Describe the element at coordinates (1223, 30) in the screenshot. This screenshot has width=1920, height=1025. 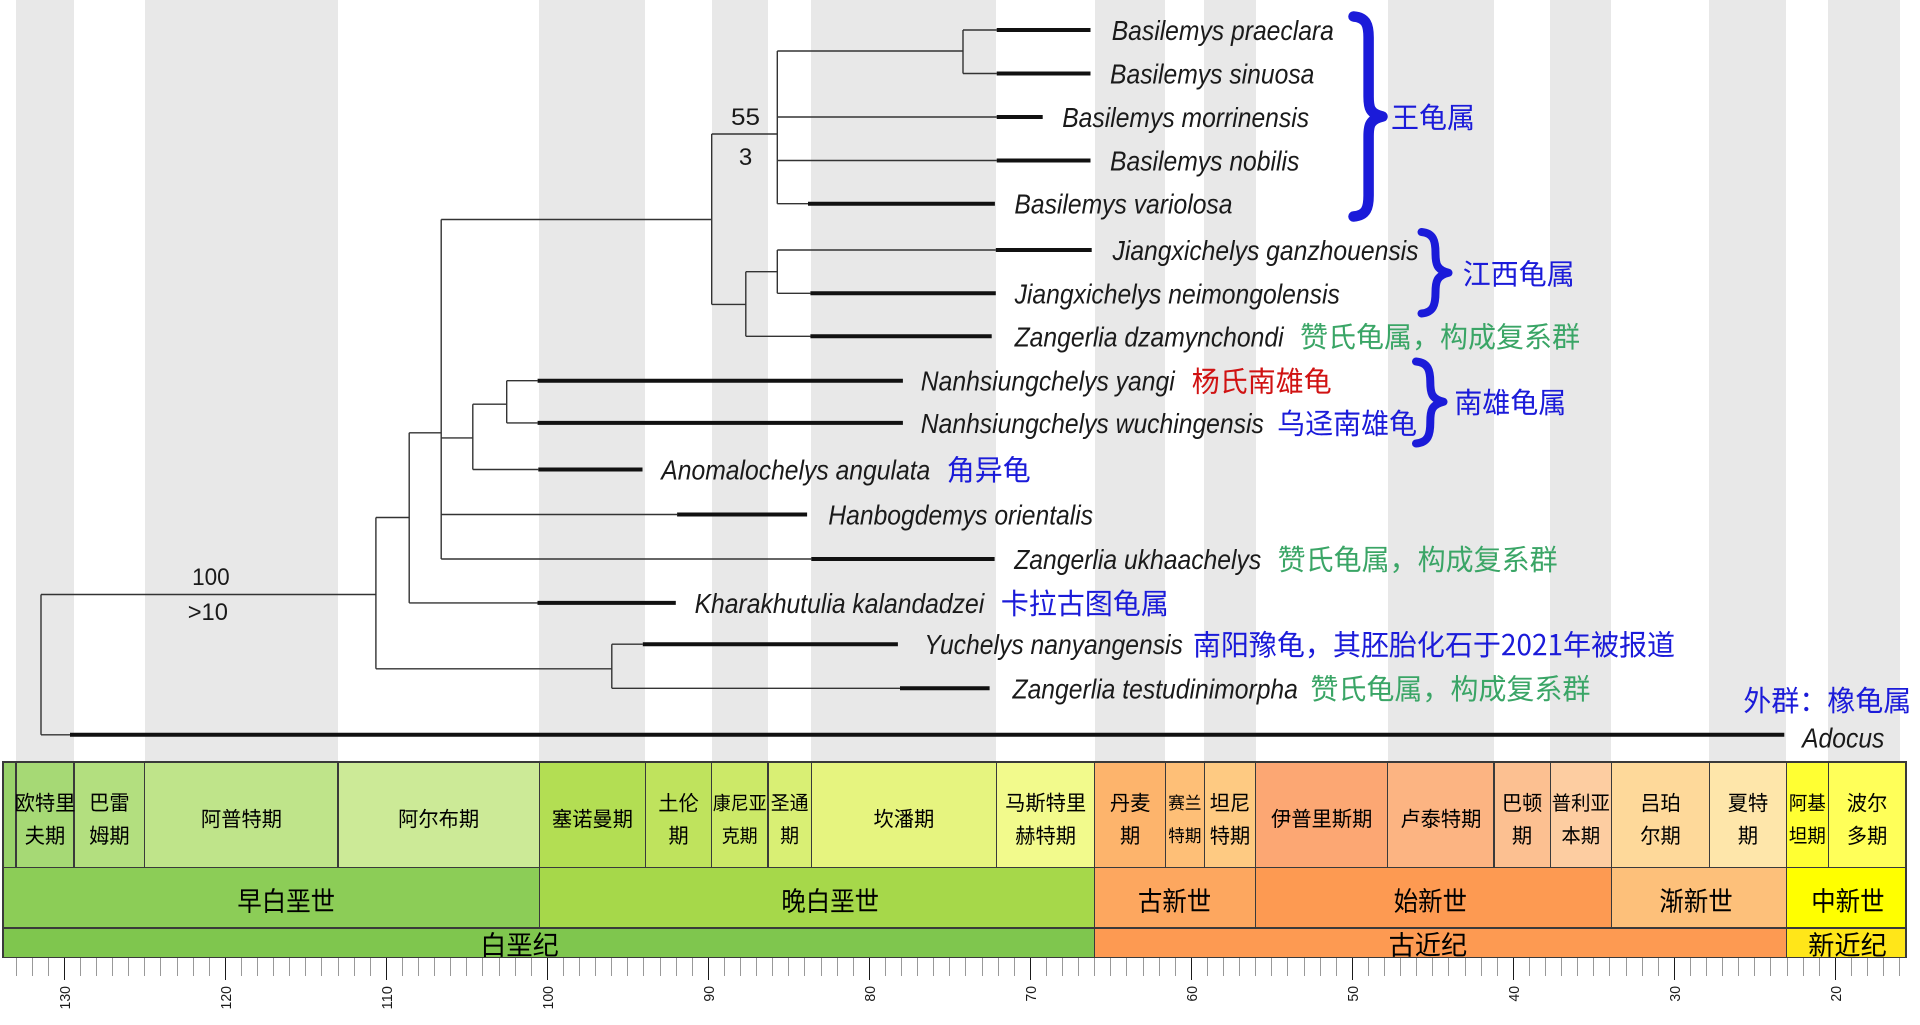
I see `svg-text: Basilemys praeclara` at that location.